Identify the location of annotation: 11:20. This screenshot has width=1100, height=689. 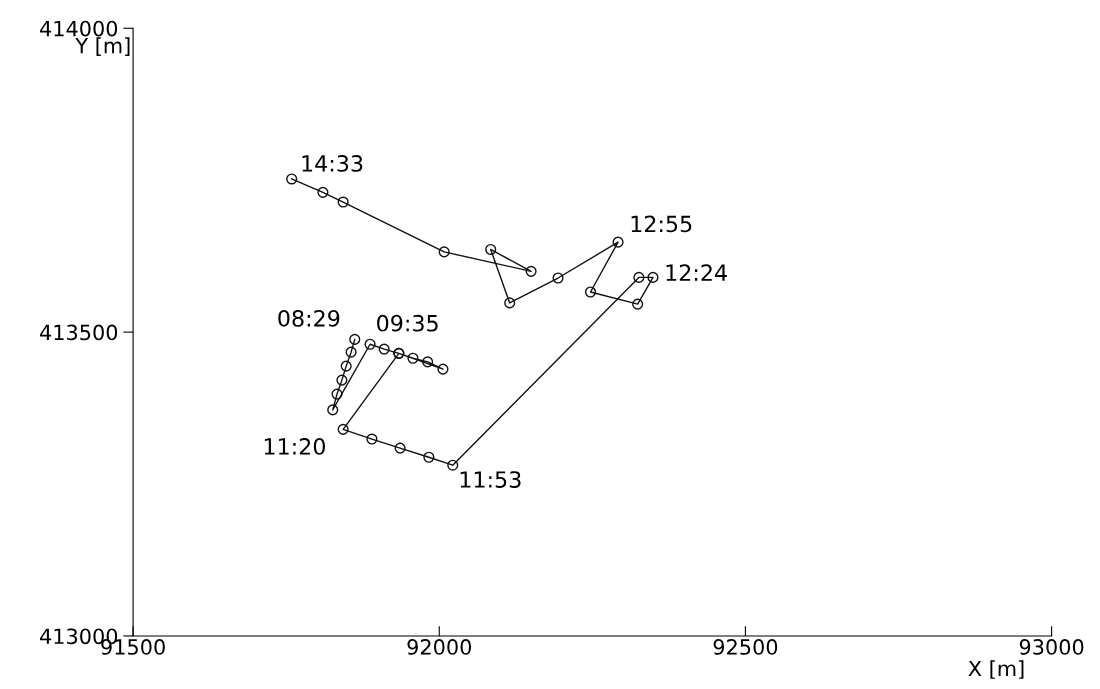
(294, 446).